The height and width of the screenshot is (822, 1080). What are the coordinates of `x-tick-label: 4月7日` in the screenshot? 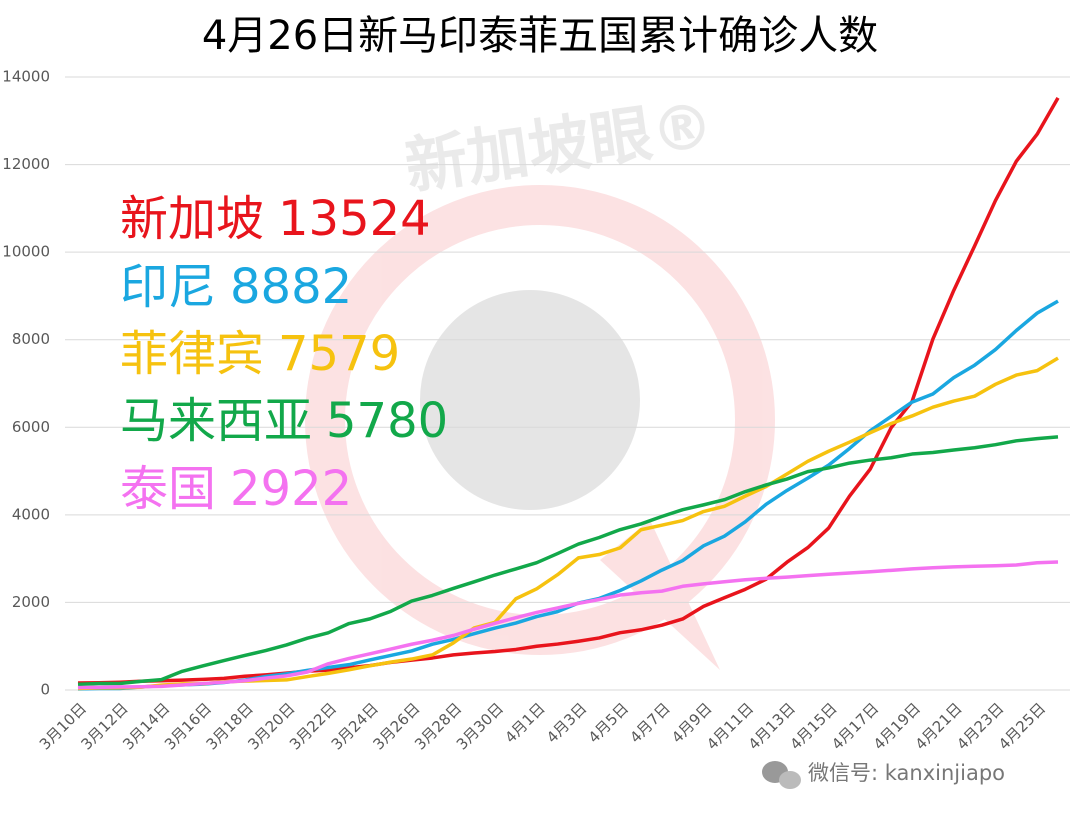 It's located at (649, 722).